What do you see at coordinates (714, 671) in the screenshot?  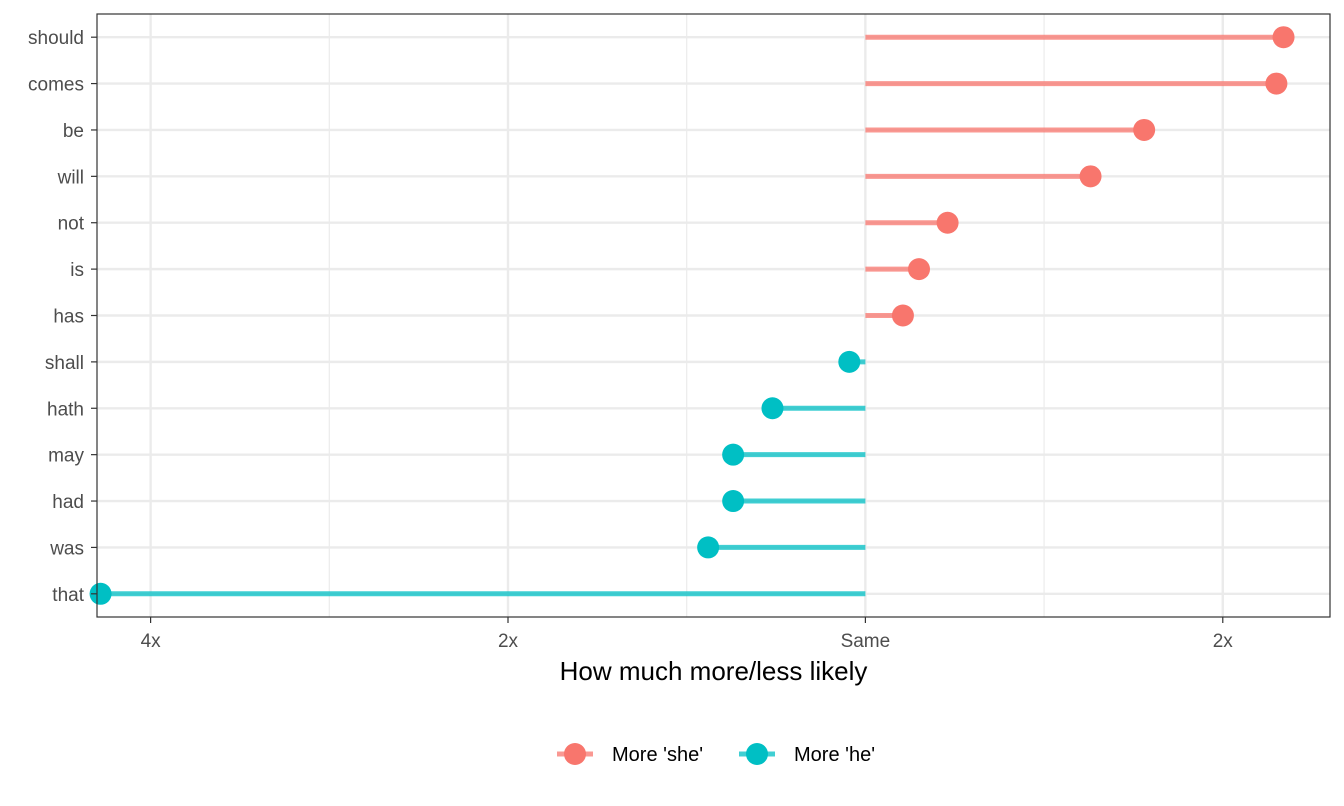 I see `x-axis-title: How much more/less likely` at bounding box center [714, 671].